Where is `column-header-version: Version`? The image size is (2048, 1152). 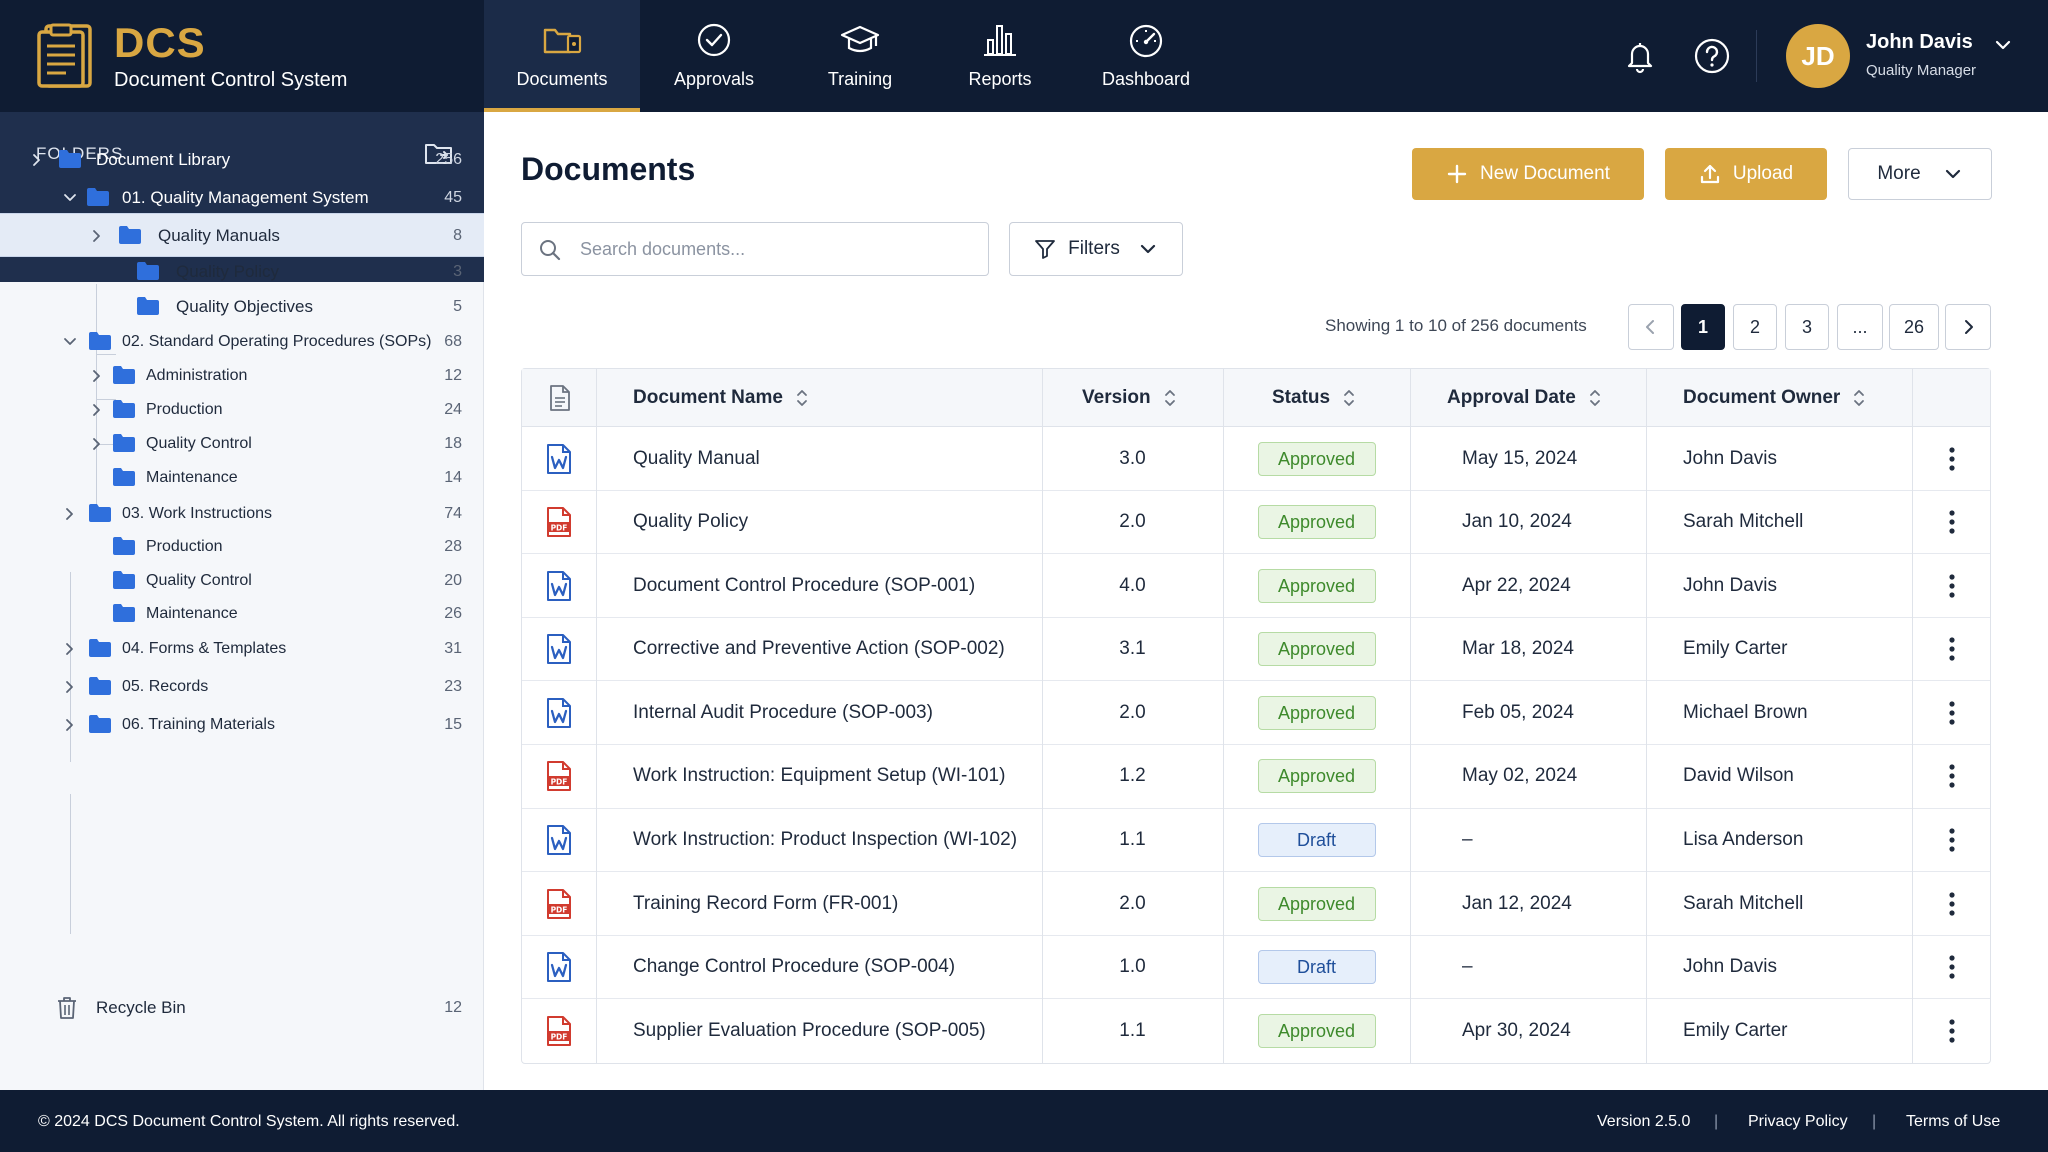 column-header-version: Version is located at coordinates (1129, 398).